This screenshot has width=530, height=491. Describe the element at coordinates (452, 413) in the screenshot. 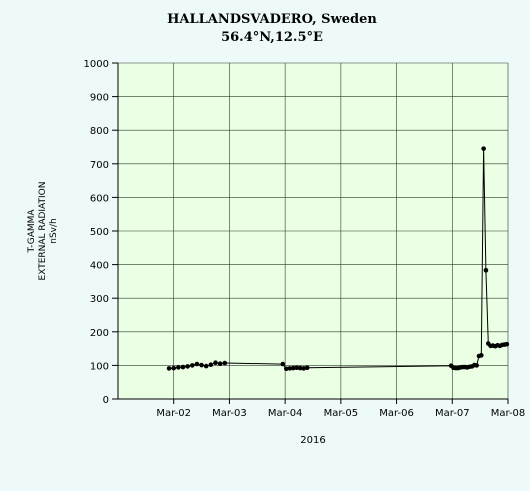

I see `x-tick-label: Mar-07` at that location.